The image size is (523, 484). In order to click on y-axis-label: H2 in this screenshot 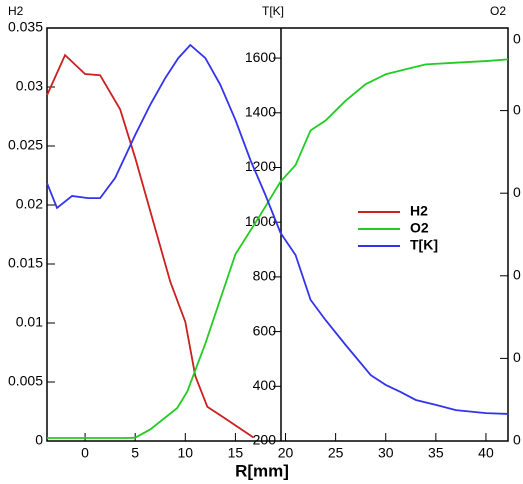, I will do `click(16, 11)`.